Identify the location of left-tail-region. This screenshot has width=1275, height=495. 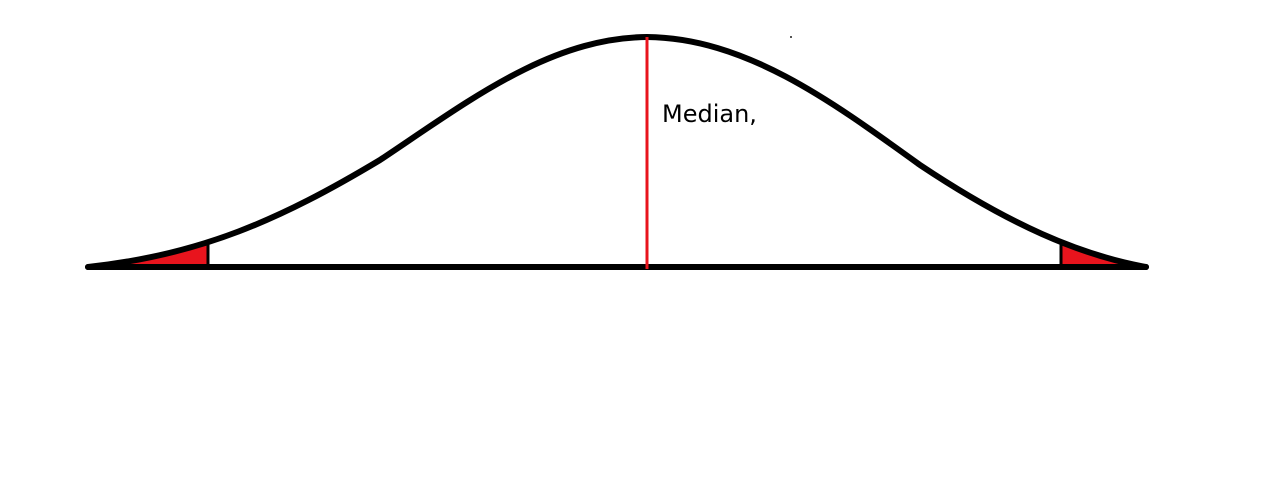
(148, 255).